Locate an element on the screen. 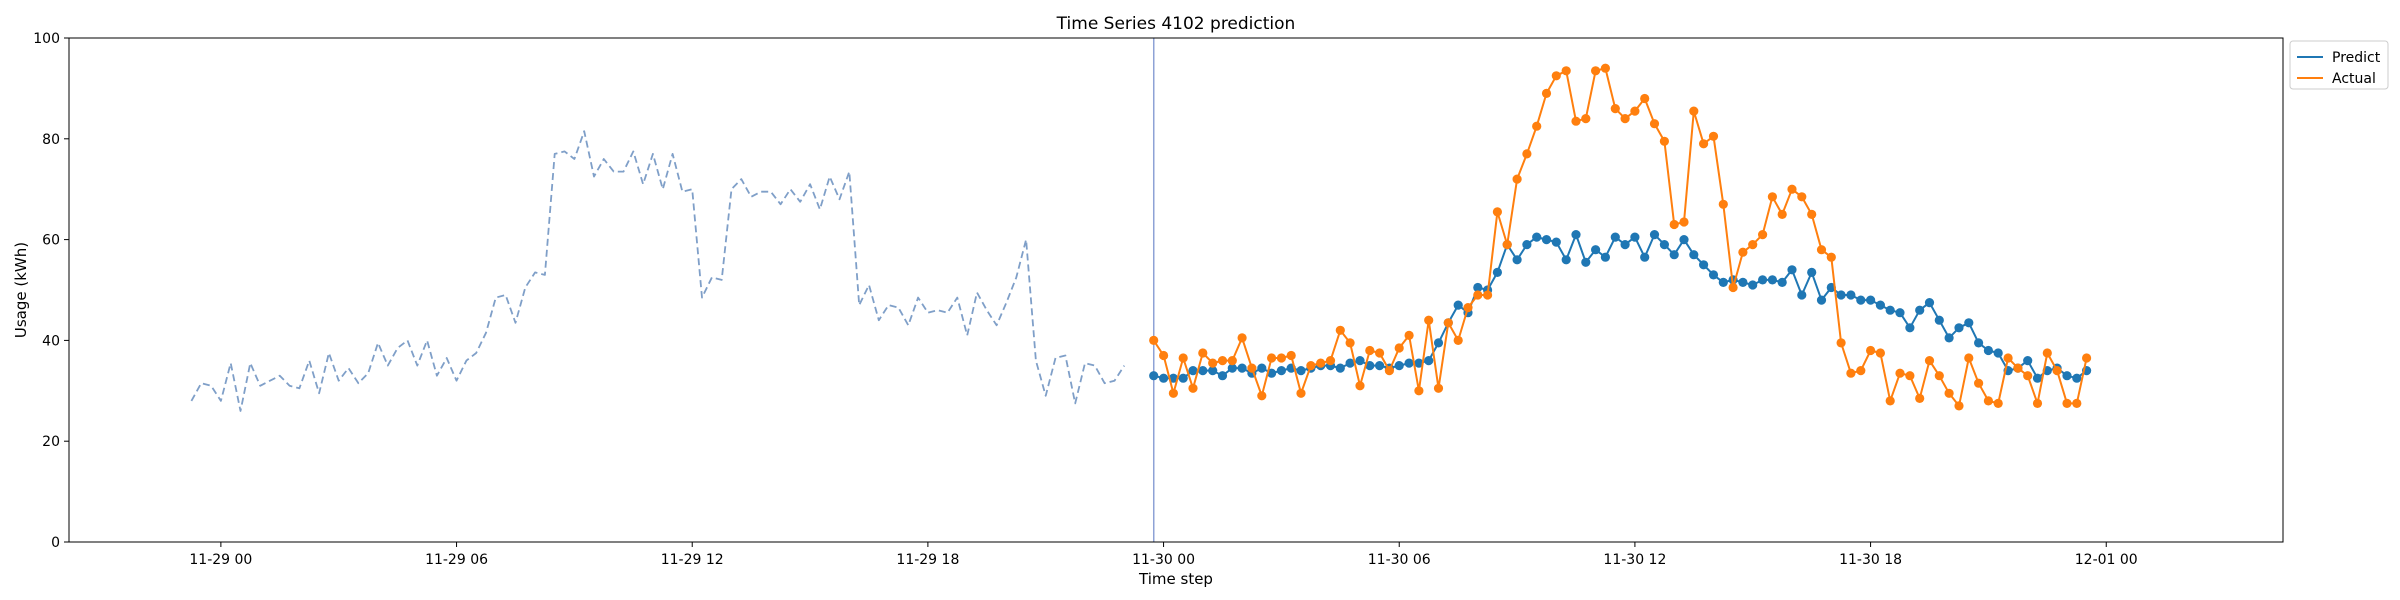 The image size is (2400, 600). x-tick-label: 11-30 06 is located at coordinates (1399, 560).